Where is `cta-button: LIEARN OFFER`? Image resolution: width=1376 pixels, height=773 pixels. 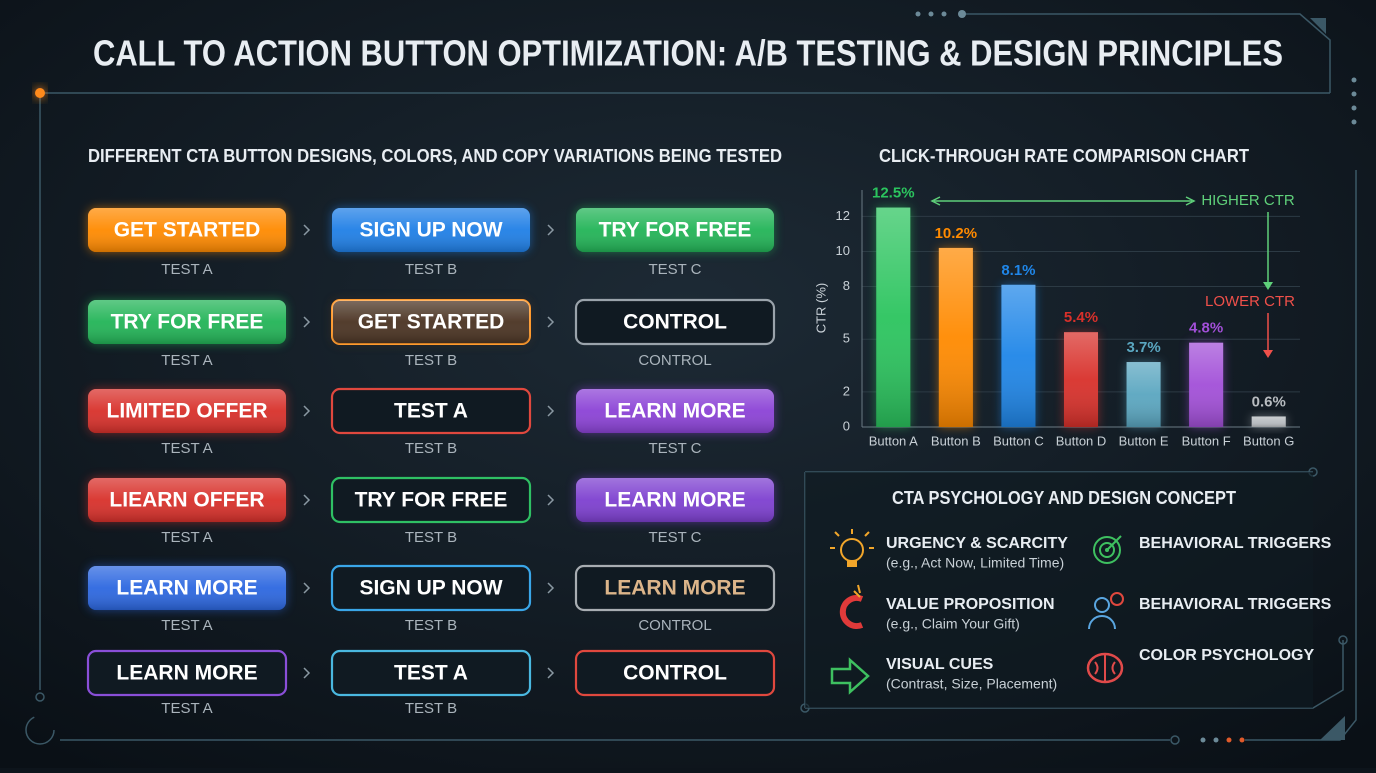 cta-button: LIEARN OFFER is located at coordinates (187, 500).